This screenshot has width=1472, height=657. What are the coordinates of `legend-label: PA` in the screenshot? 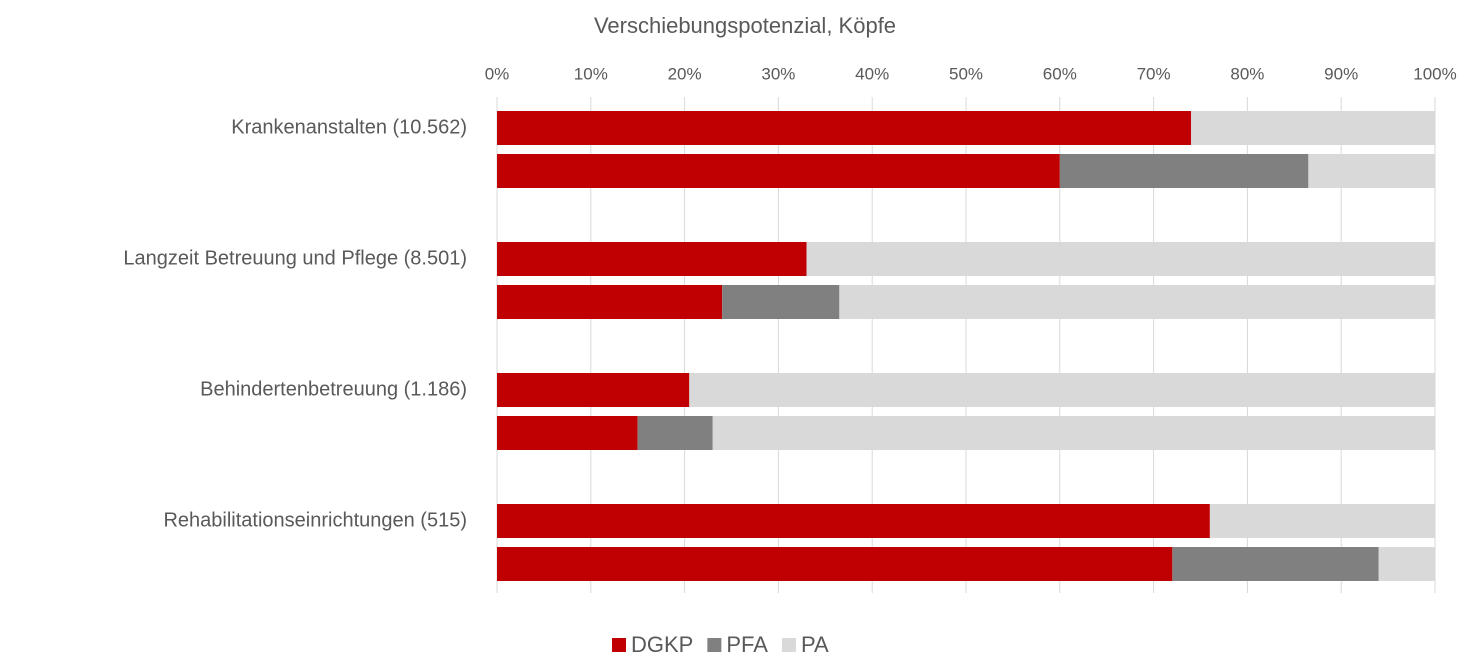 It's located at (815, 644).